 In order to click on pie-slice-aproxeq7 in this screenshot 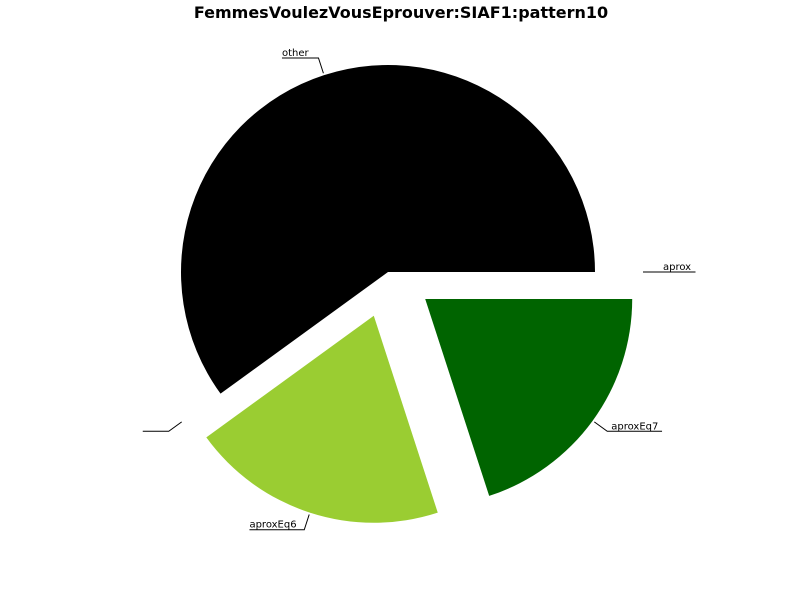, I will do `click(529, 397)`.